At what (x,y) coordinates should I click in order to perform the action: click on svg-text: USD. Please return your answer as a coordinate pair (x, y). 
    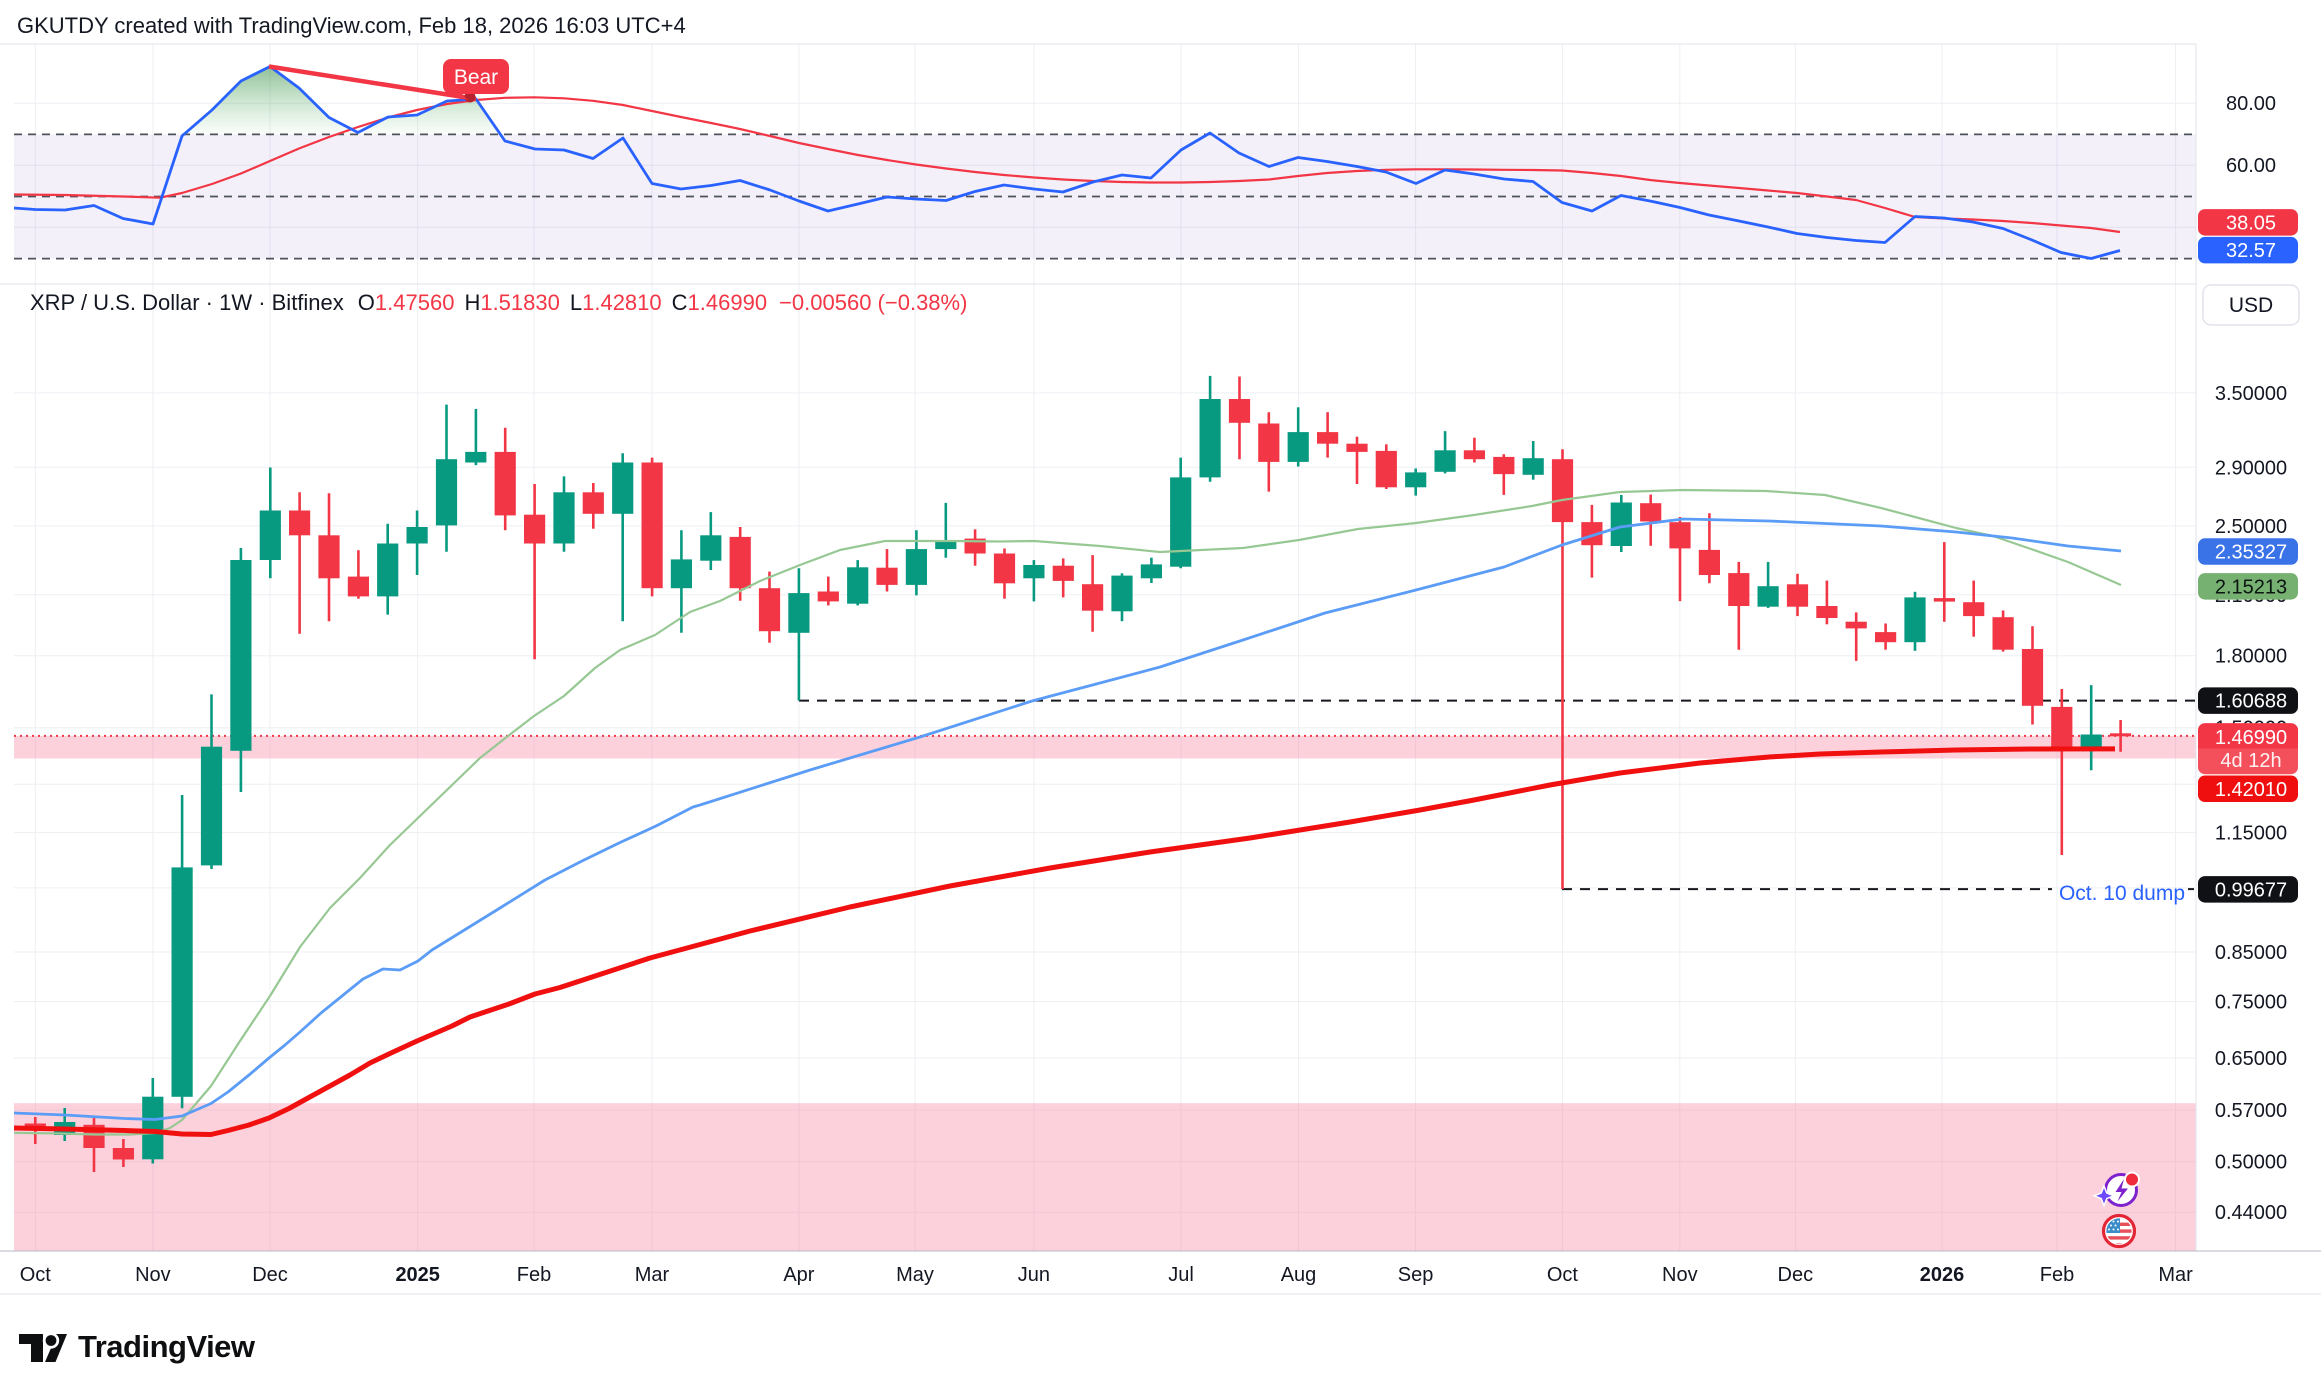
    Looking at the image, I should click on (2251, 305).